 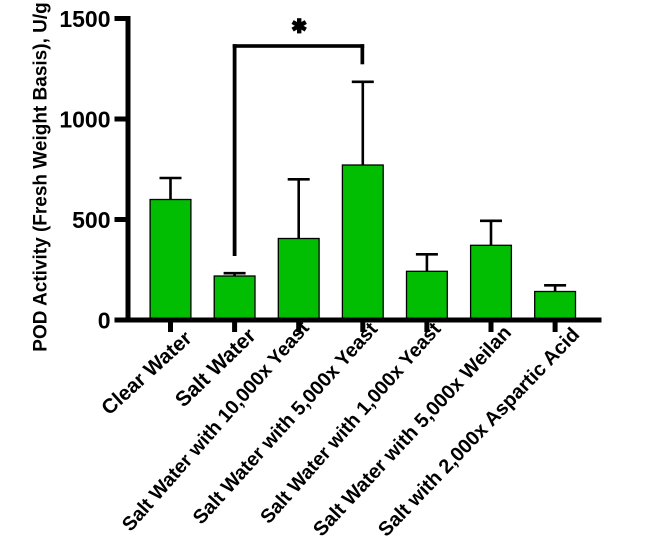 I want to click on svg-text: 0, so click(x=104, y=320).